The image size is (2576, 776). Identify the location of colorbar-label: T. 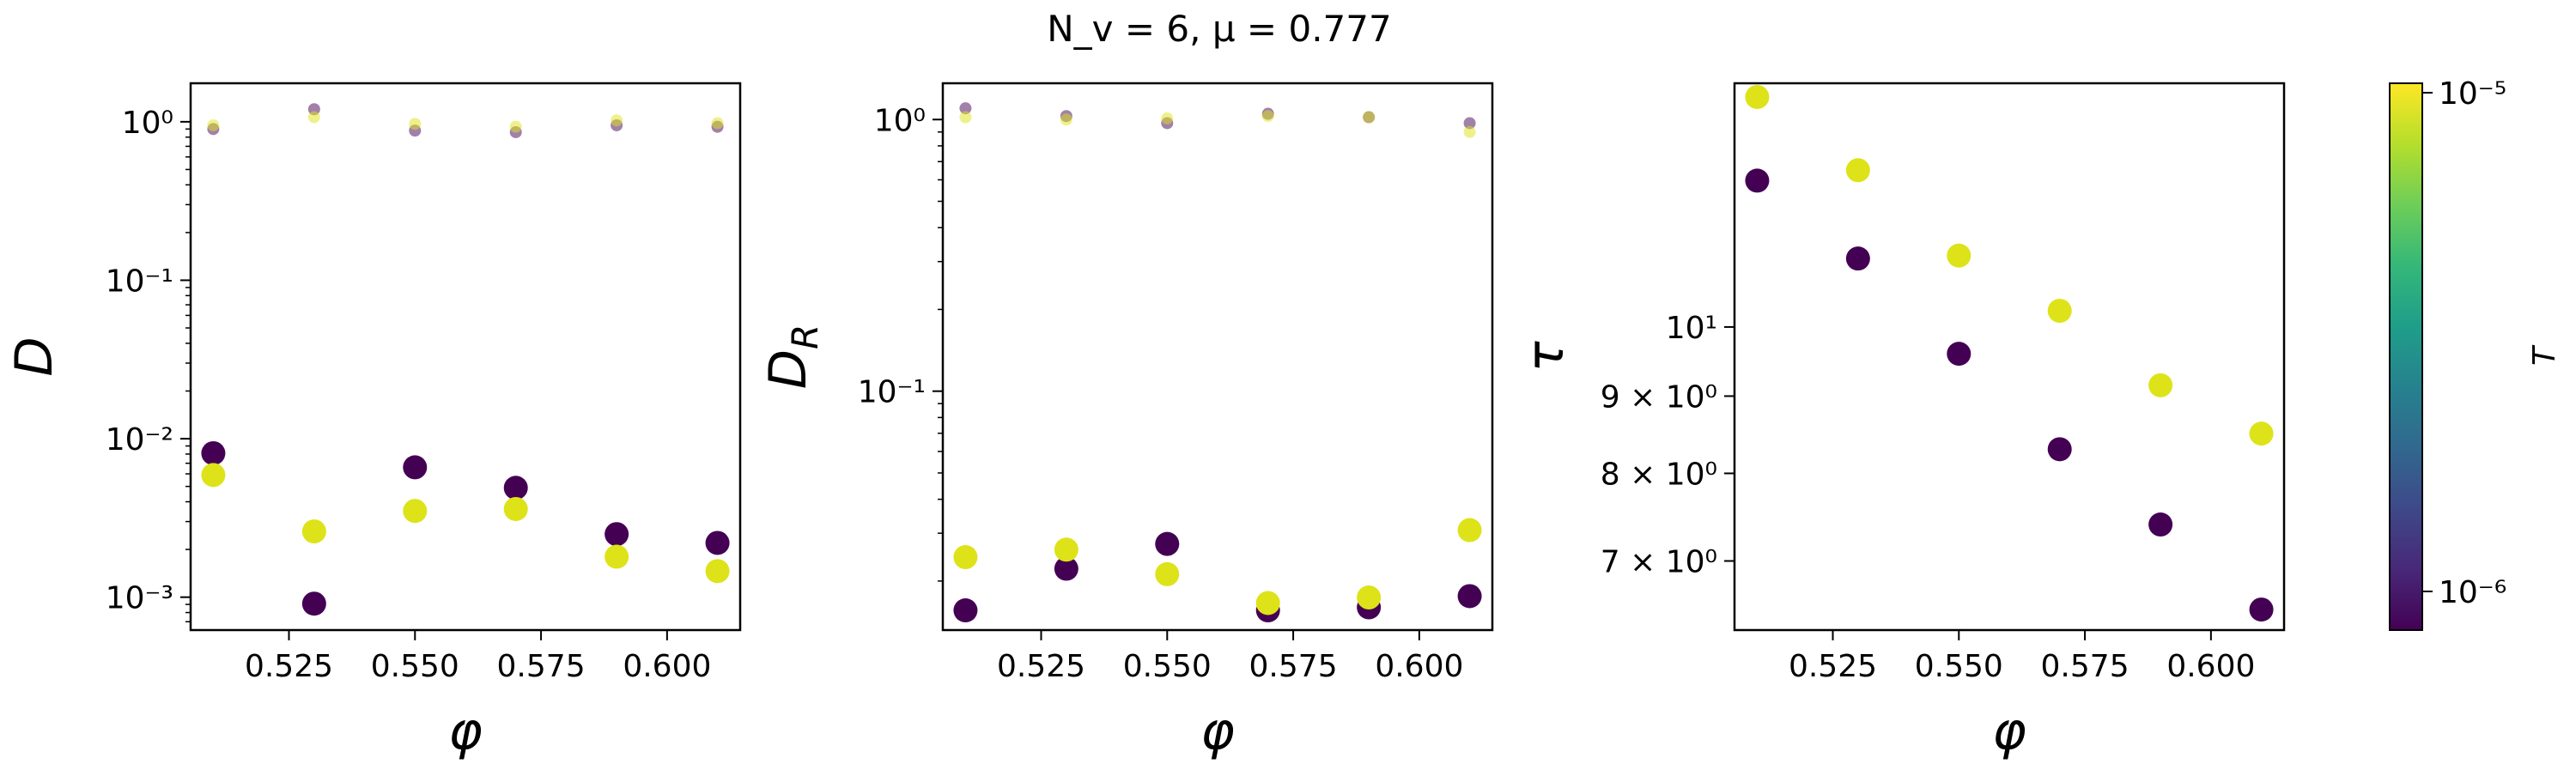
(2544, 355).